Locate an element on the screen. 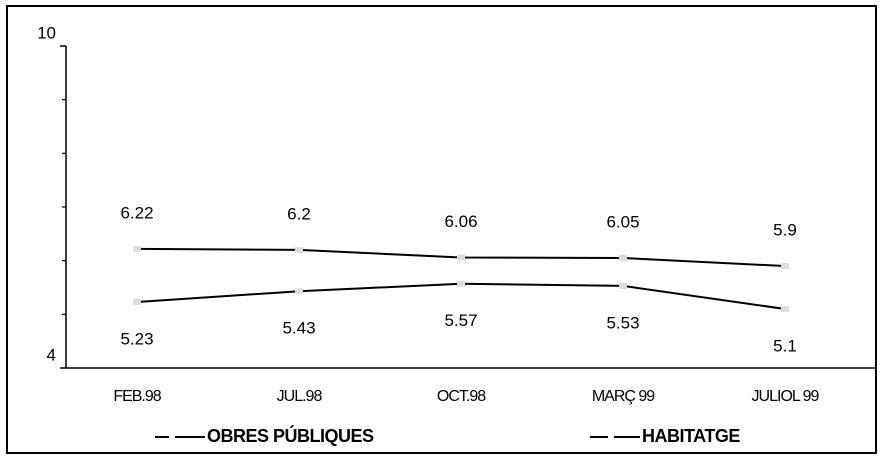  x-tick-label: OCT.98 is located at coordinates (461, 396).